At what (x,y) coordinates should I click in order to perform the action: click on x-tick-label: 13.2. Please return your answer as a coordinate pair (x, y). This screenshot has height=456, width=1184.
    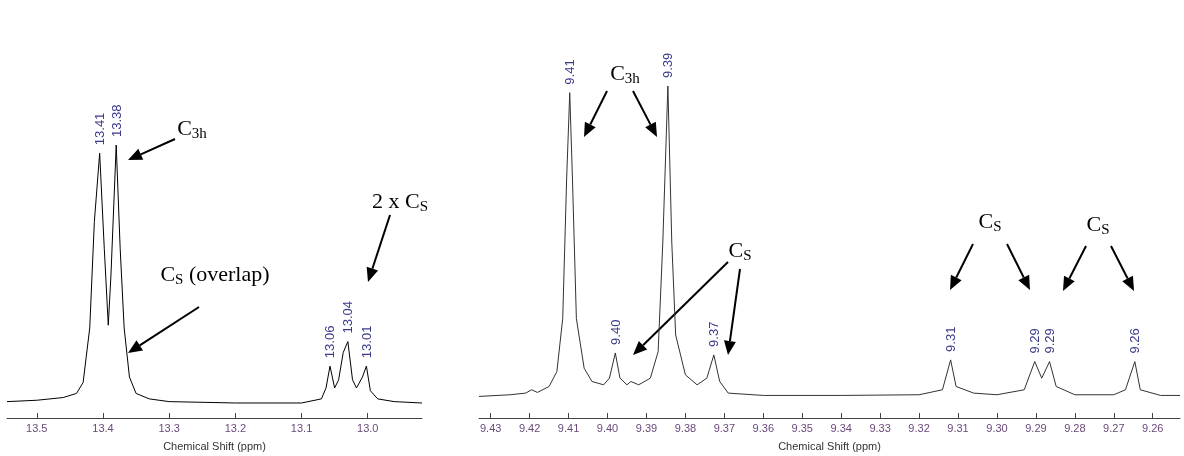
    Looking at the image, I should click on (235, 427).